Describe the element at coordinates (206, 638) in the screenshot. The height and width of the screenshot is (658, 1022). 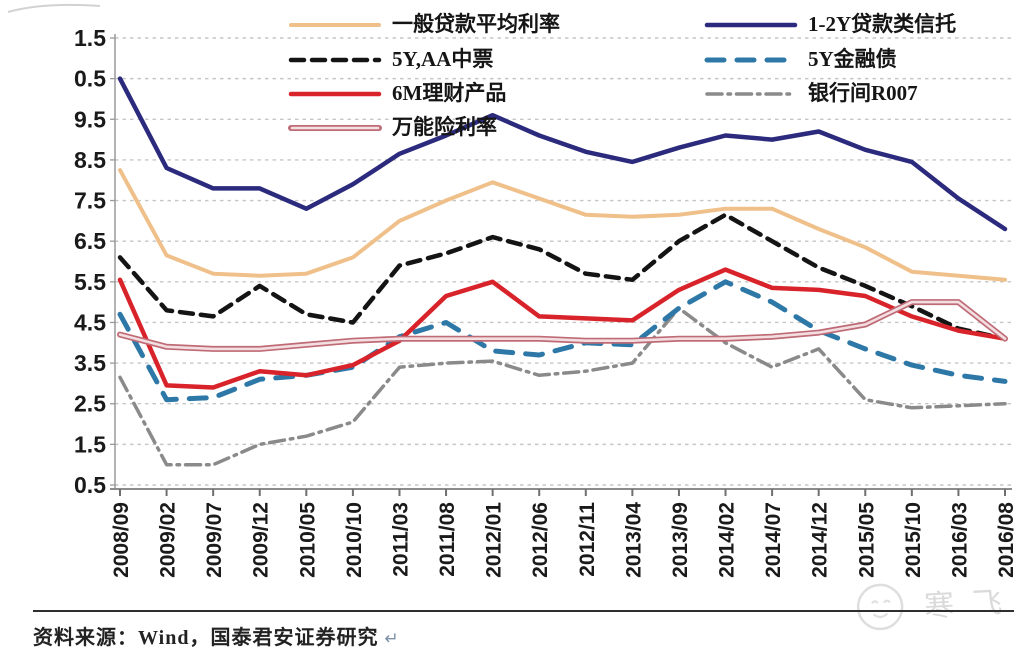
I see `source-note: 资料来源：Wind，国泰君安证券研究` at that location.